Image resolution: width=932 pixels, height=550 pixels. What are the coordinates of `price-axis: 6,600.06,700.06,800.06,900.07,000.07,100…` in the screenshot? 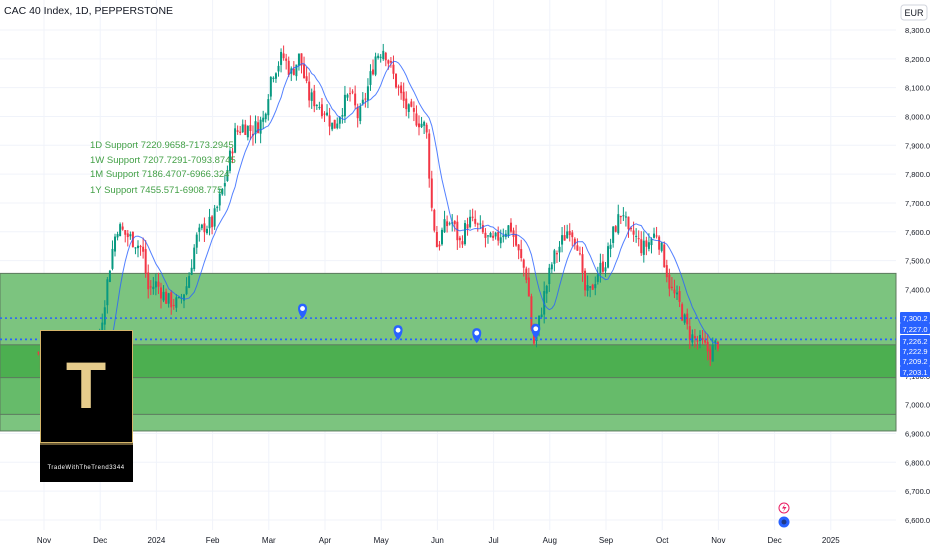 It's located at (915, 275).